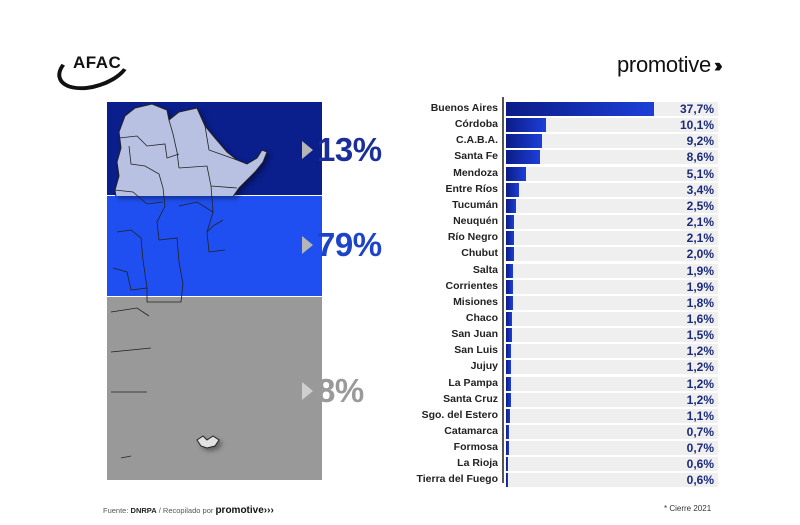 The width and height of the screenshot is (800, 525). What do you see at coordinates (570, 302) in the screenshot?
I see `chart-row: Misiones 1,8%` at bounding box center [570, 302].